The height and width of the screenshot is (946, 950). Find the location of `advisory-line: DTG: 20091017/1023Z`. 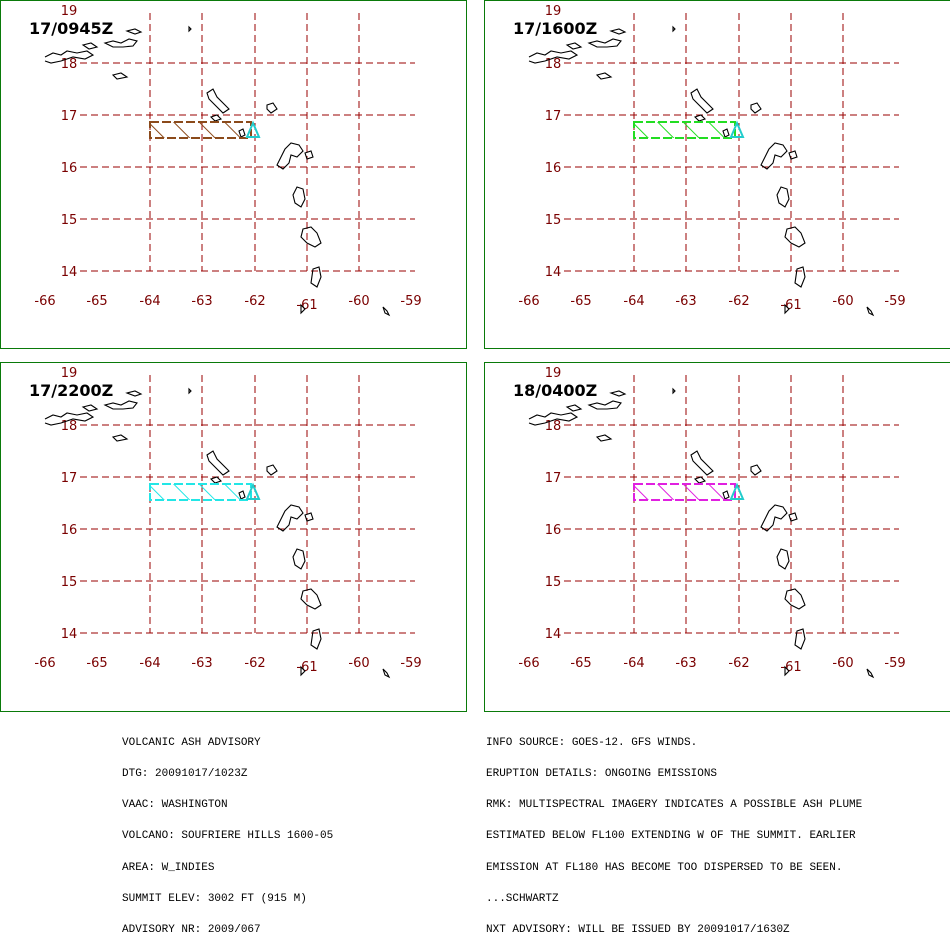

advisory-line: DTG: 20091017/1023Z is located at coordinates (185, 774).